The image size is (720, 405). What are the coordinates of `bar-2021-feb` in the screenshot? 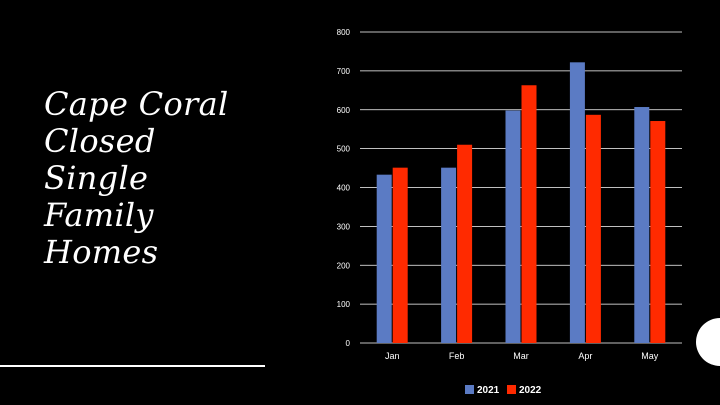 It's located at (449, 255).